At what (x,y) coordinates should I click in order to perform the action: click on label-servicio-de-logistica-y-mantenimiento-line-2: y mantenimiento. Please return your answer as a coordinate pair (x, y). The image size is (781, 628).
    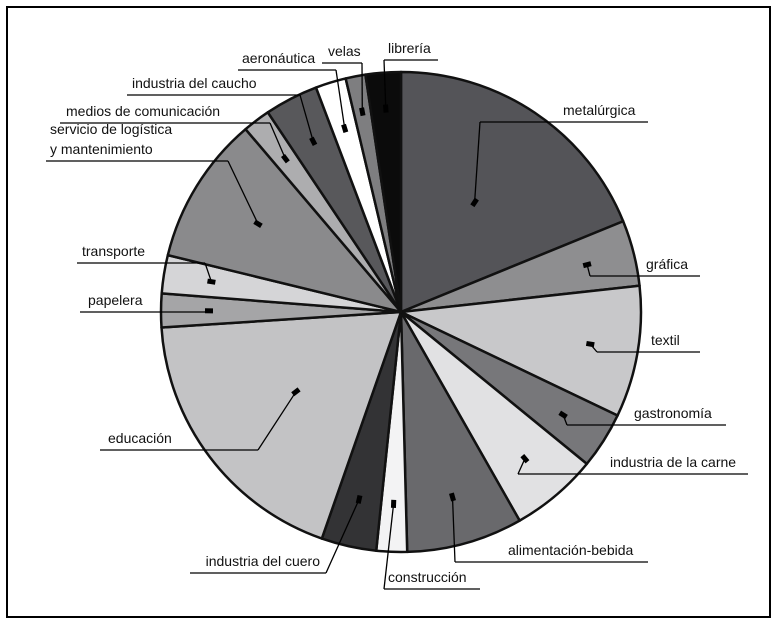
    Looking at the image, I should click on (101, 149).